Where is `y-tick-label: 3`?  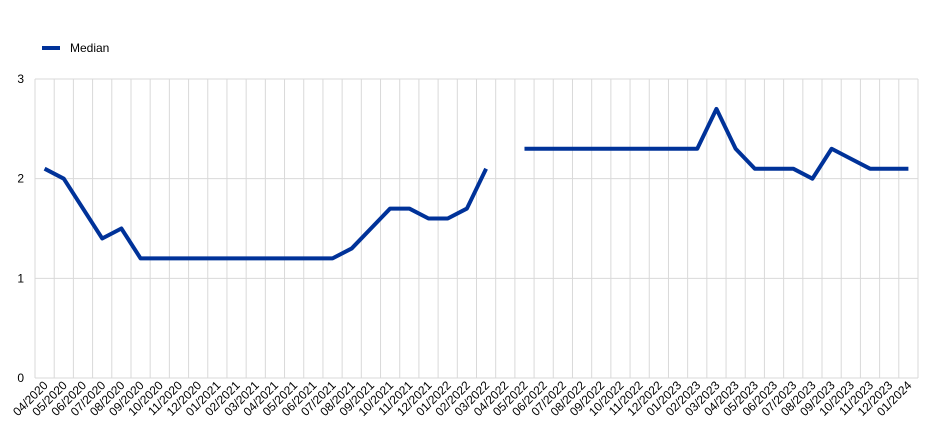
y-tick-label: 3 is located at coordinates (20, 79).